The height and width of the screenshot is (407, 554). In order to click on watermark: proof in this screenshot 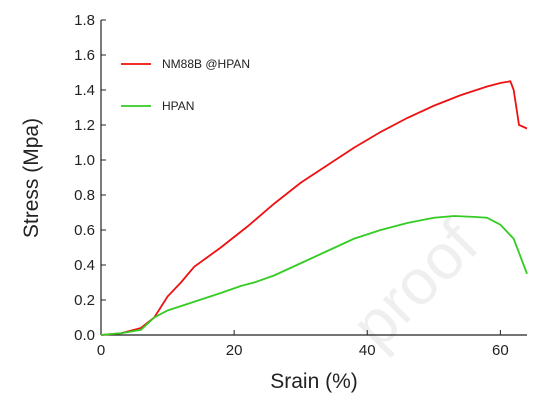, I will do `click(414, 284)`.